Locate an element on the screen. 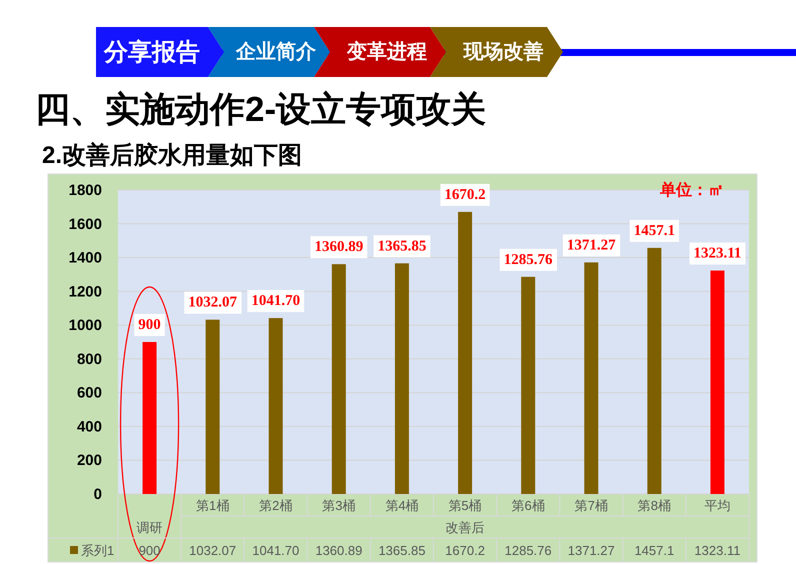 Image resolution: width=796 pixels, height=564 pixels. data-label: 1365.85 is located at coordinates (402, 246).